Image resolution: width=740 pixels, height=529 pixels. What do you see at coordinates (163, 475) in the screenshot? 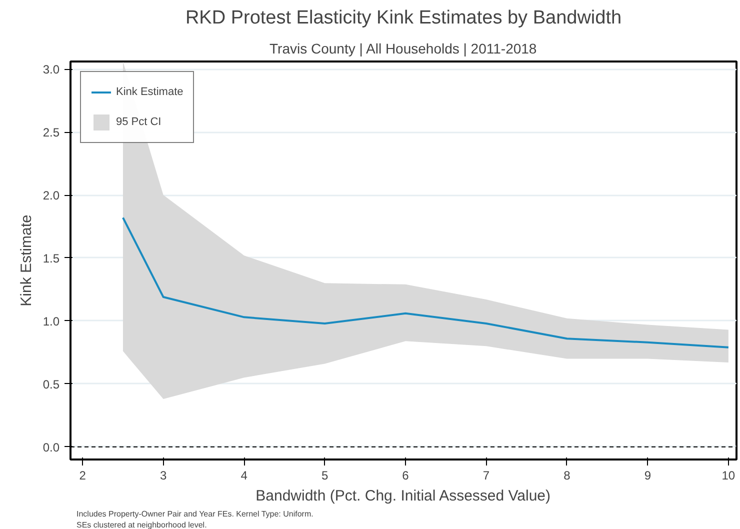
I see `x-tick-label: 3` at bounding box center [163, 475].